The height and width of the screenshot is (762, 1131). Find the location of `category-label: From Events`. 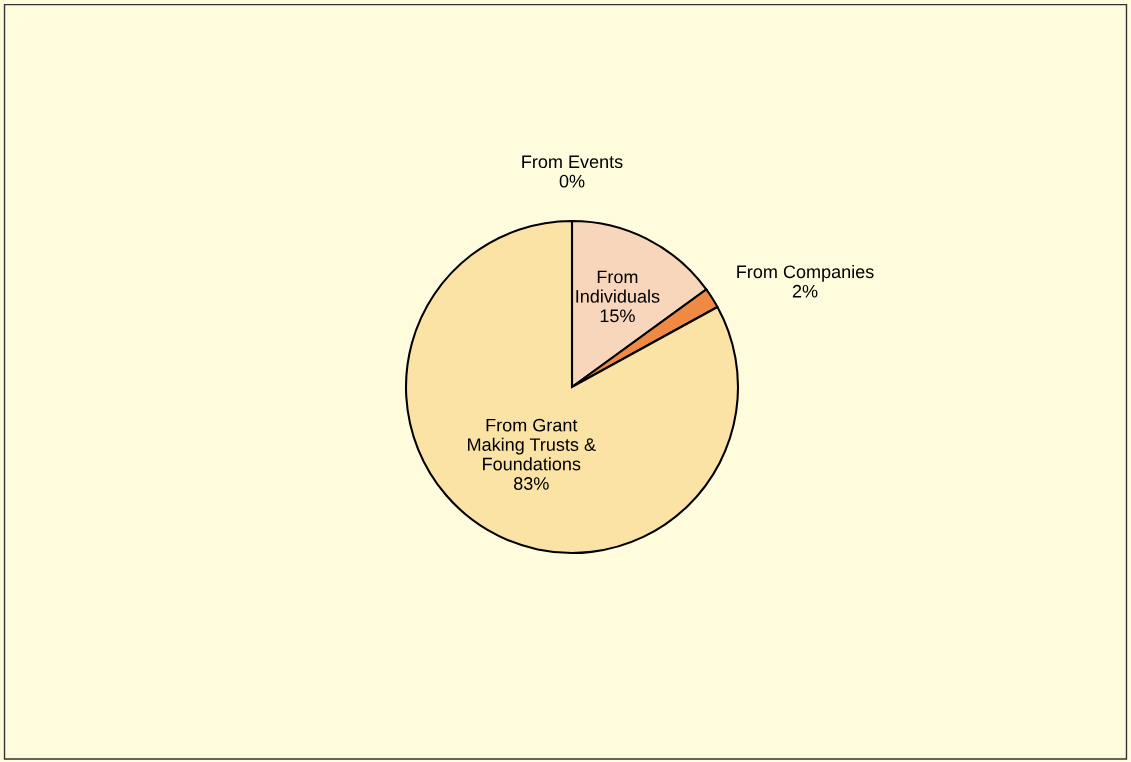

category-label: From Events is located at coordinates (572, 162).